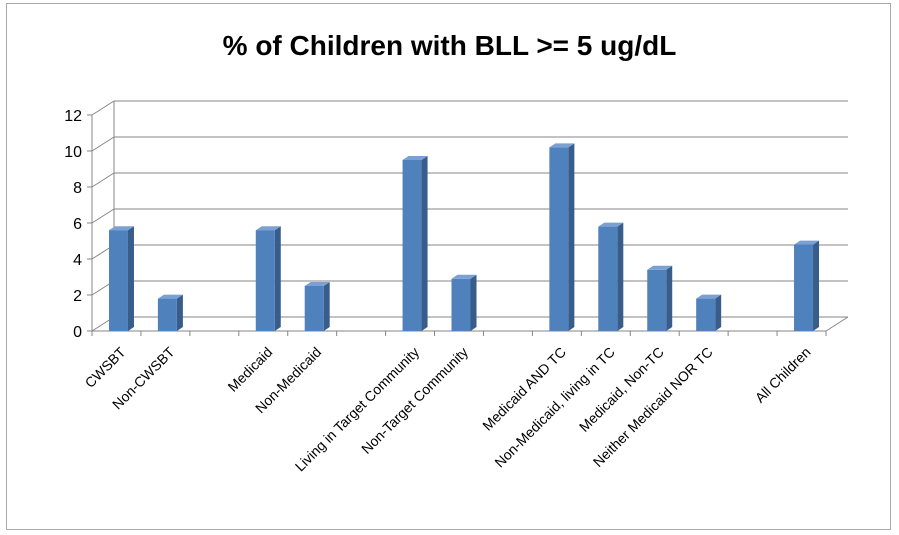 The height and width of the screenshot is (535, 899). Describe the element at coordinates (73, 152) in the screenshot. I see `y-tick-label: 10` at that location.